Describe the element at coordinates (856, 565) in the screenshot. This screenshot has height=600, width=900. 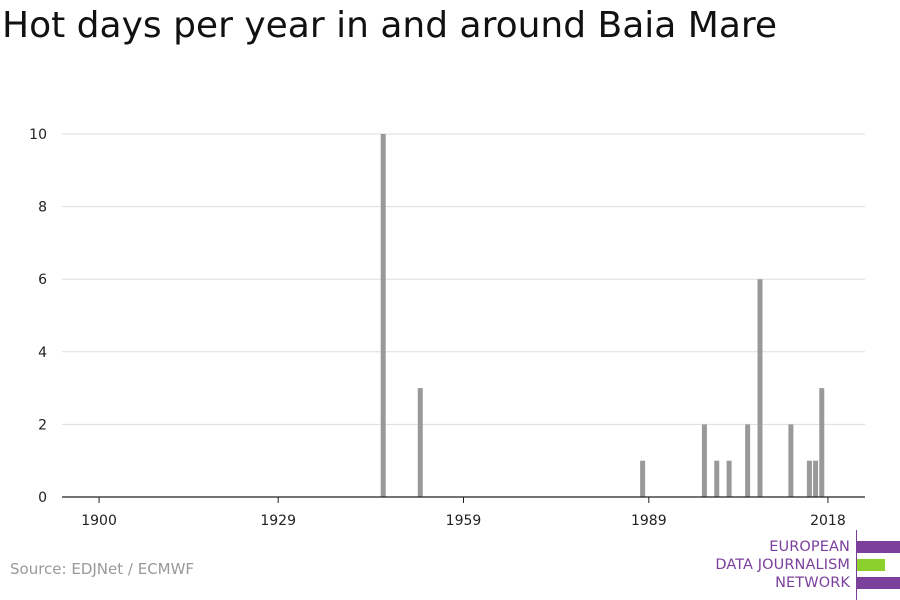
I see `logo-divider` at that location.